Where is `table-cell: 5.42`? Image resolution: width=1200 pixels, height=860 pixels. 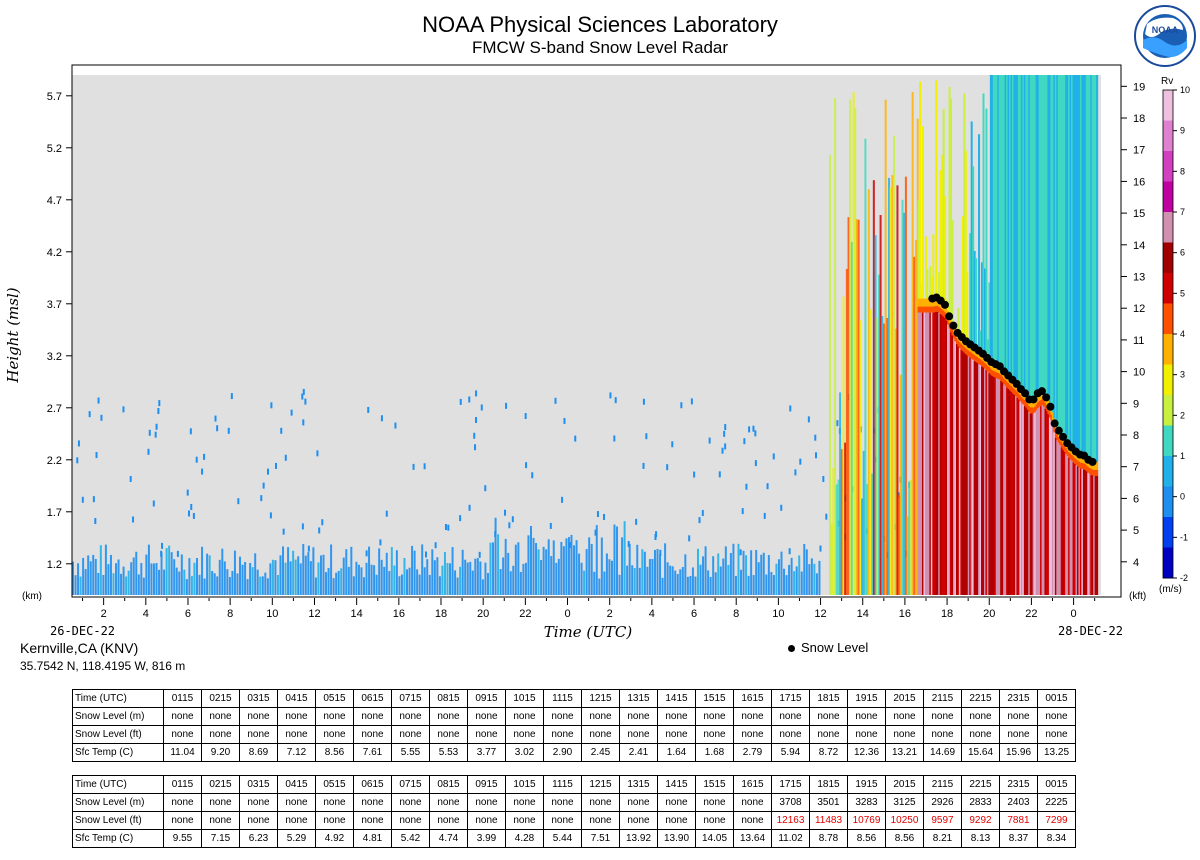
table-cell: 5.42 is located at coordinates (410, 838).